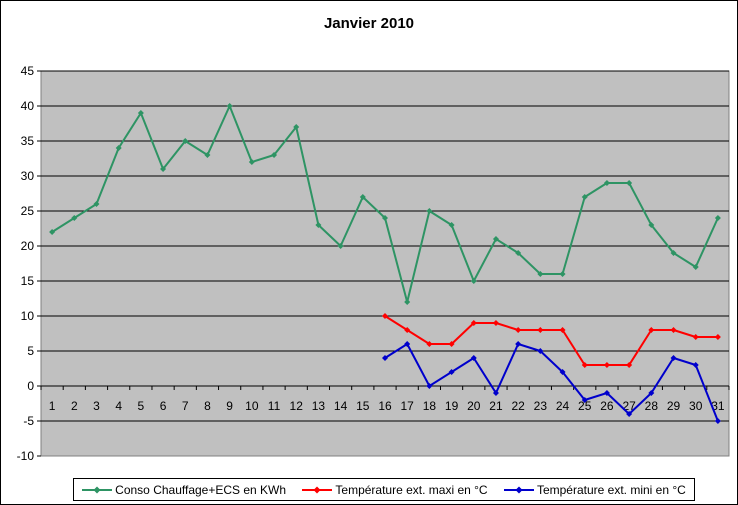 This screenshot has height=505, width=738. What do you see at coordinates (696, 406) in the screenshot?
I see `x-tick-label: 30` at bounding box center [696, 406].